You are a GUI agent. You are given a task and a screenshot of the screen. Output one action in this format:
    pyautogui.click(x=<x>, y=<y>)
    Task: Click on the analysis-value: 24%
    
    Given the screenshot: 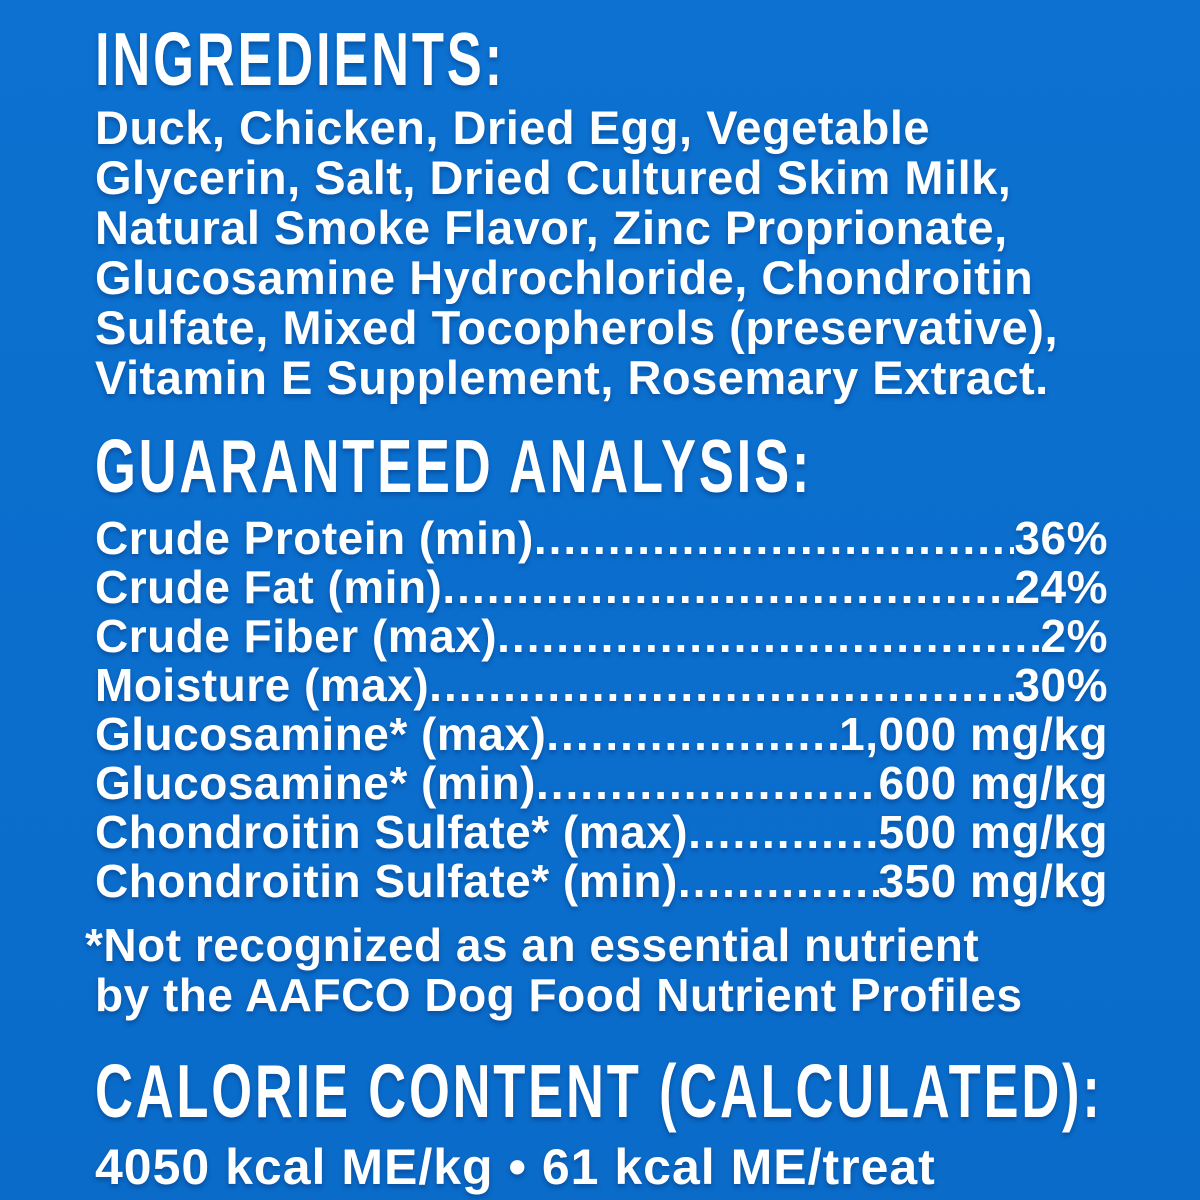 What is the action you would take?
    pyautogui.click(x=1061, y=587)
    